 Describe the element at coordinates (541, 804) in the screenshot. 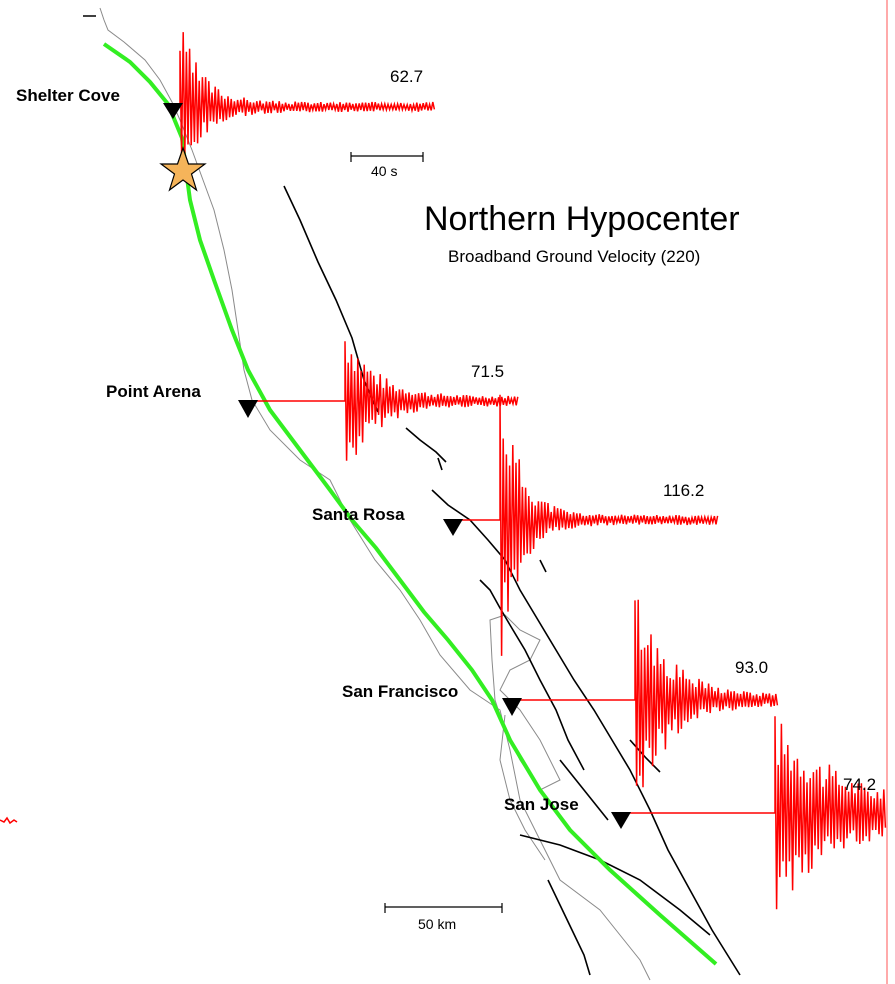

I see `station-label: San Jose` at that location.